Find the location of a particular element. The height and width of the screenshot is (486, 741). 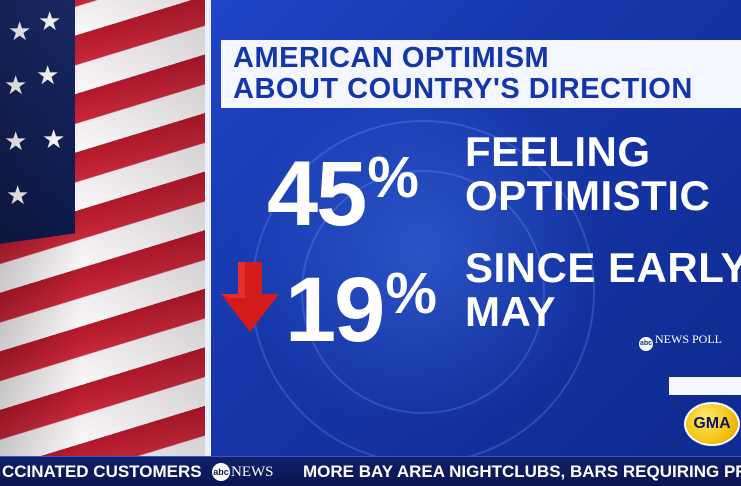

stat-optimistic-percent: 45% is located at coordinates (343, 186).